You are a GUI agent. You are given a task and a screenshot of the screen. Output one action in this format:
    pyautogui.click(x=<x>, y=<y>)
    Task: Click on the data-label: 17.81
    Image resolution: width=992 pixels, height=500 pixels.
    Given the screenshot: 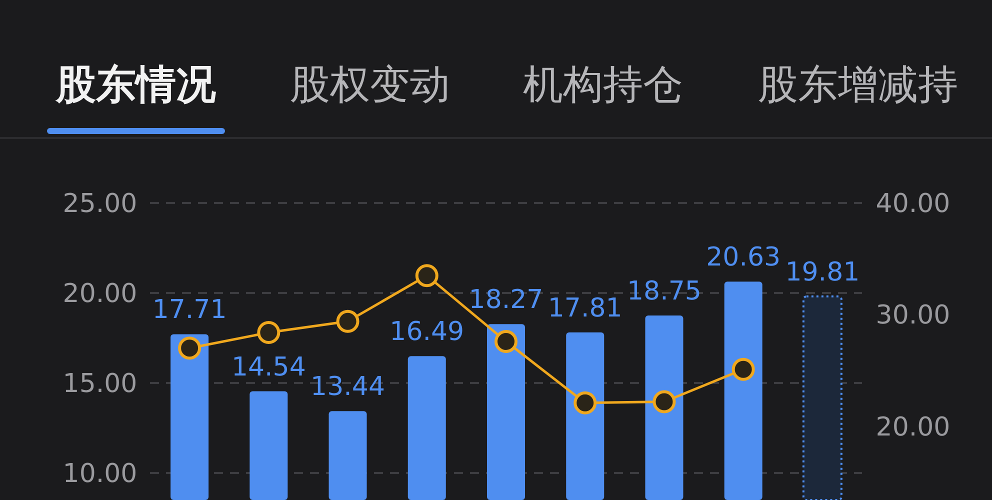 What is the action you would take?
    pyautogui.click(x=585, y=308)
    